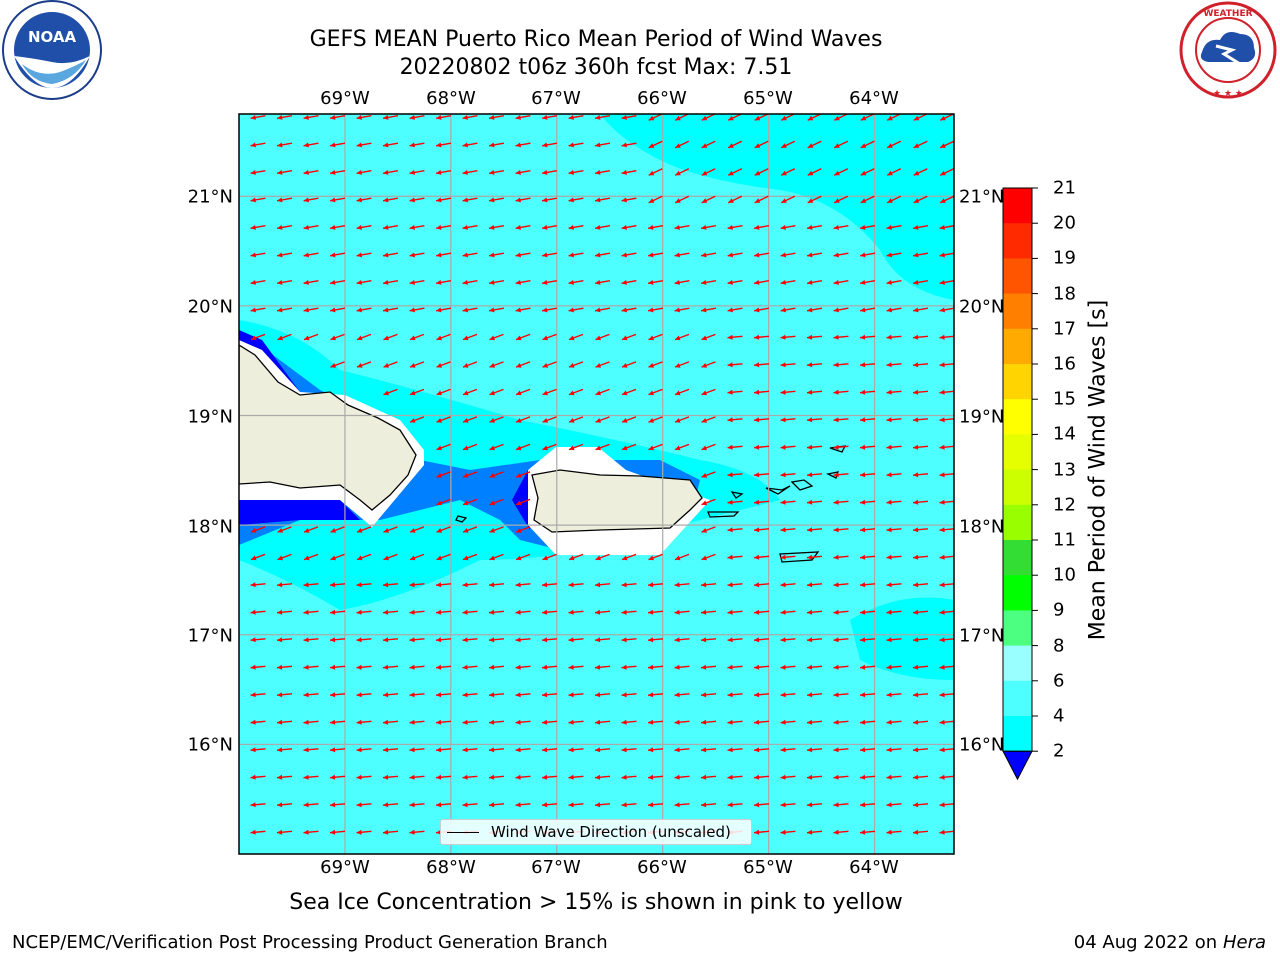 The height and width of the screenshot is (960, 1280). What do you see at coordinates (1059, 646) in the screenshot?
I see `colorbar-tick-label: 8` at bounding box center [1059, 646].